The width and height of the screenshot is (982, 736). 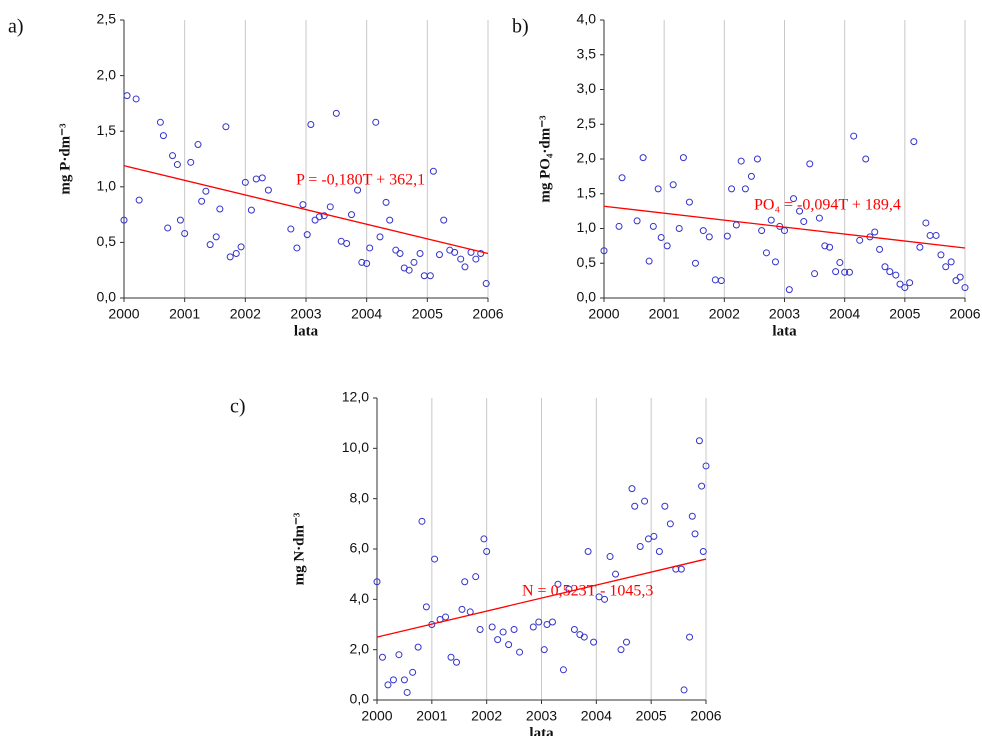 I want to click on x-tick-label: 2000, so click(x=603, y=314).